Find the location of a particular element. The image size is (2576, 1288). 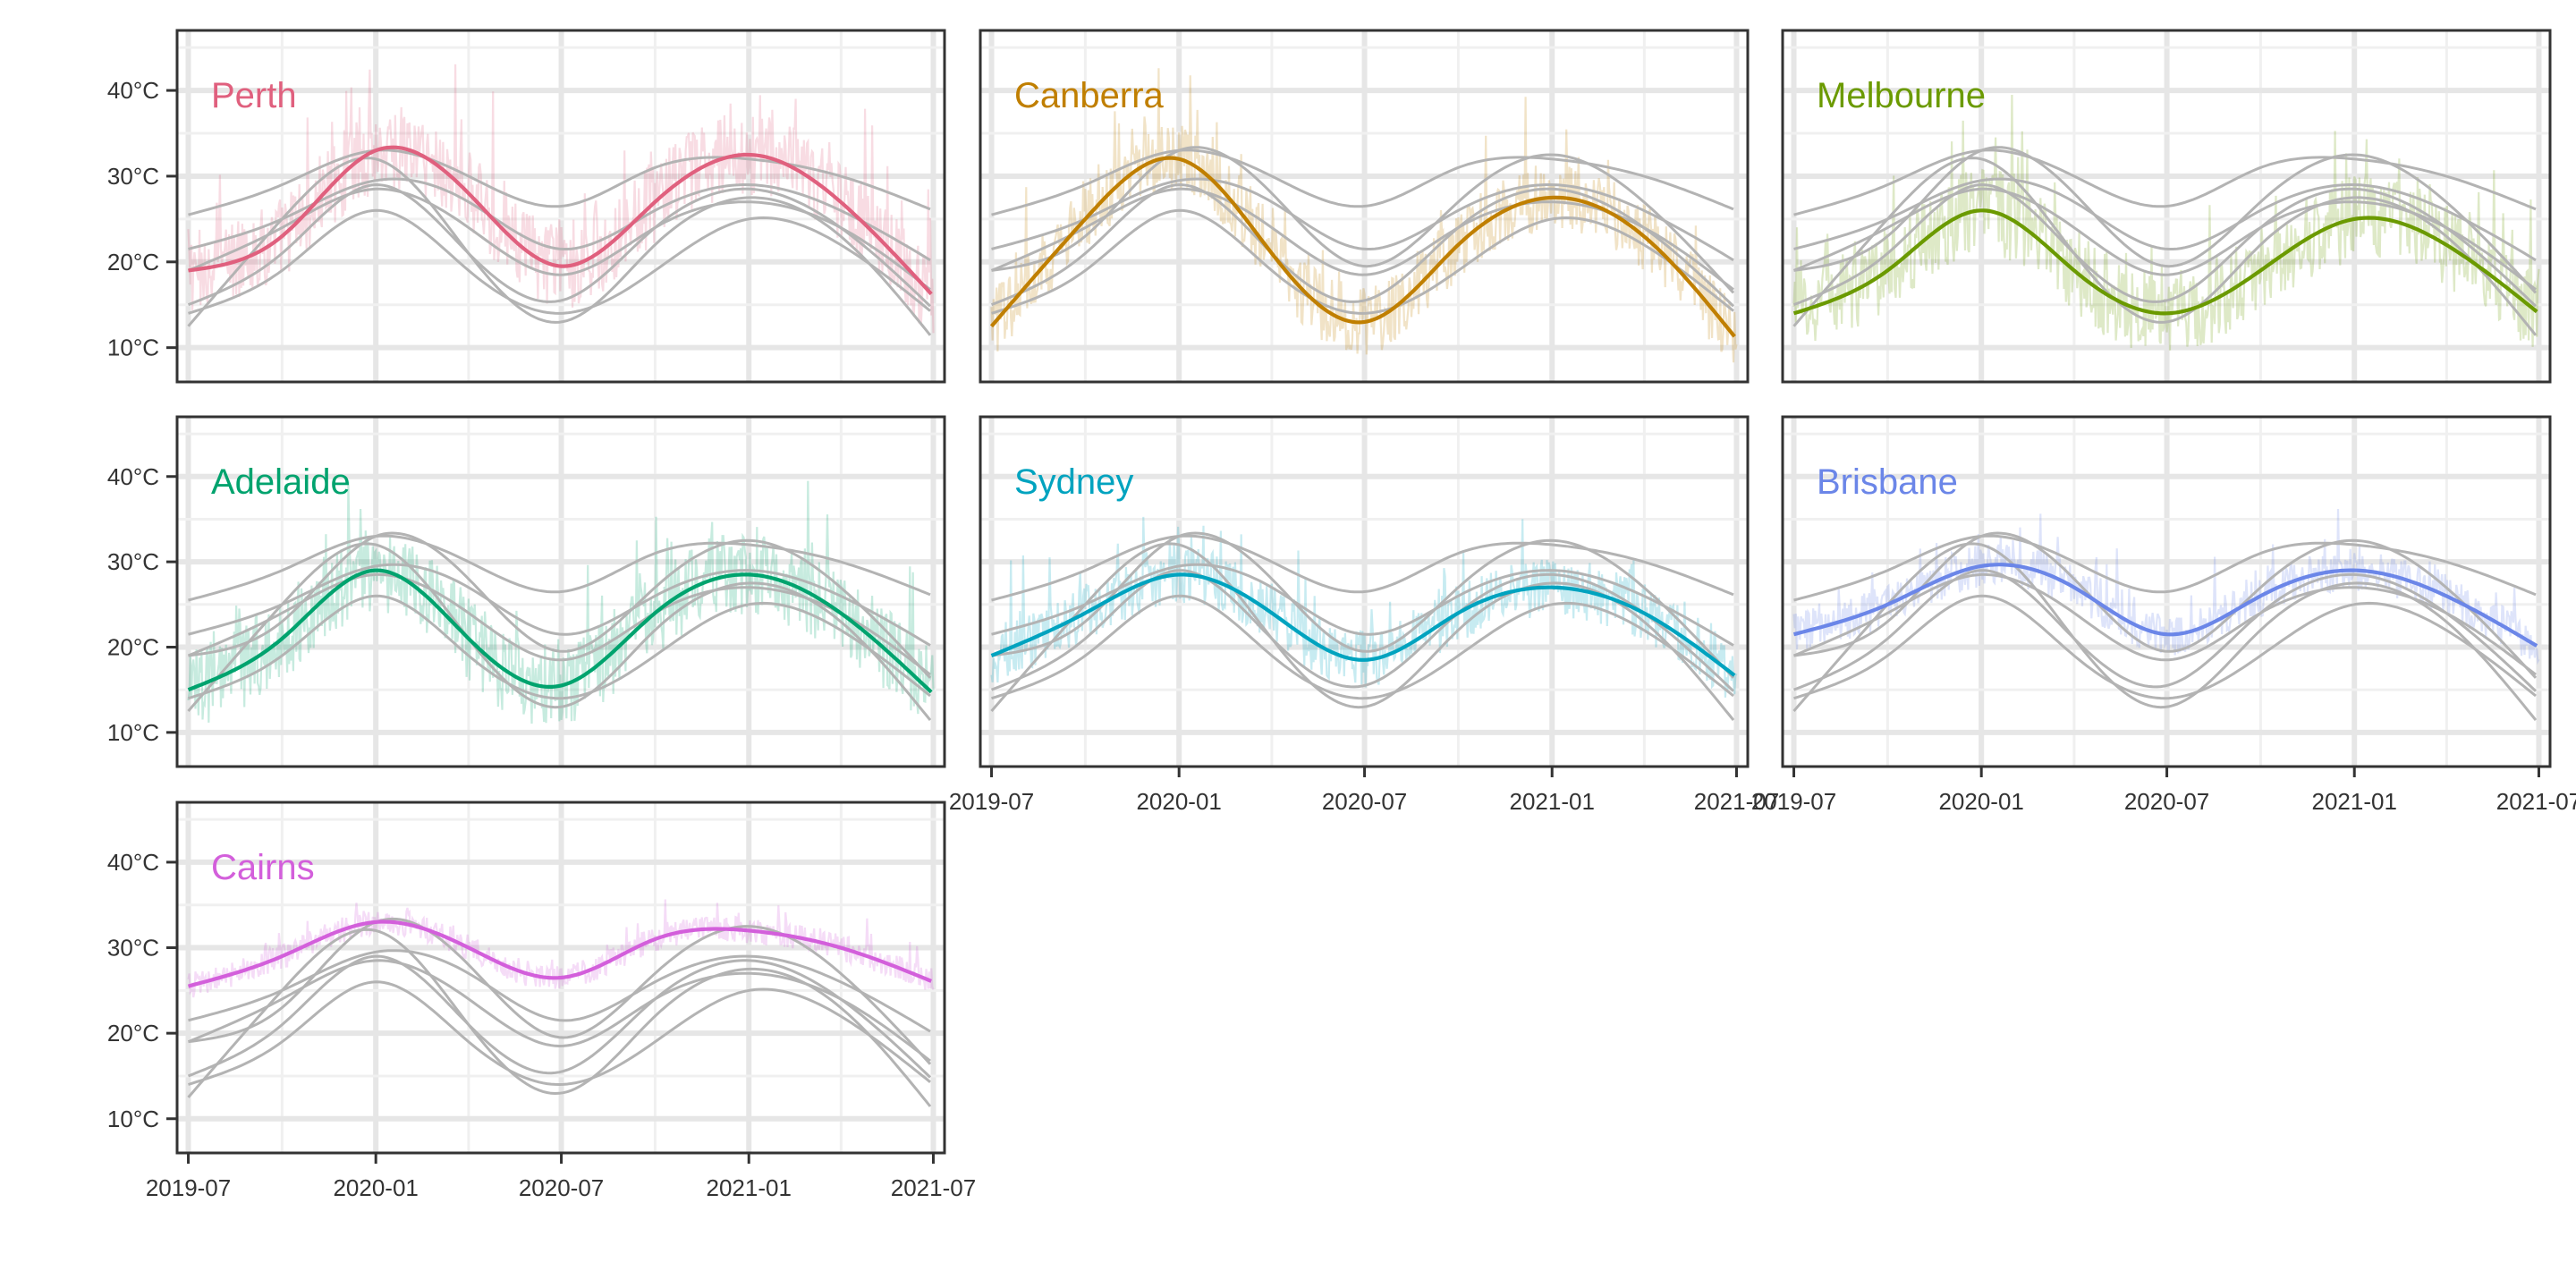

smooth-line-canberra is located at coordinates (1362, 247).